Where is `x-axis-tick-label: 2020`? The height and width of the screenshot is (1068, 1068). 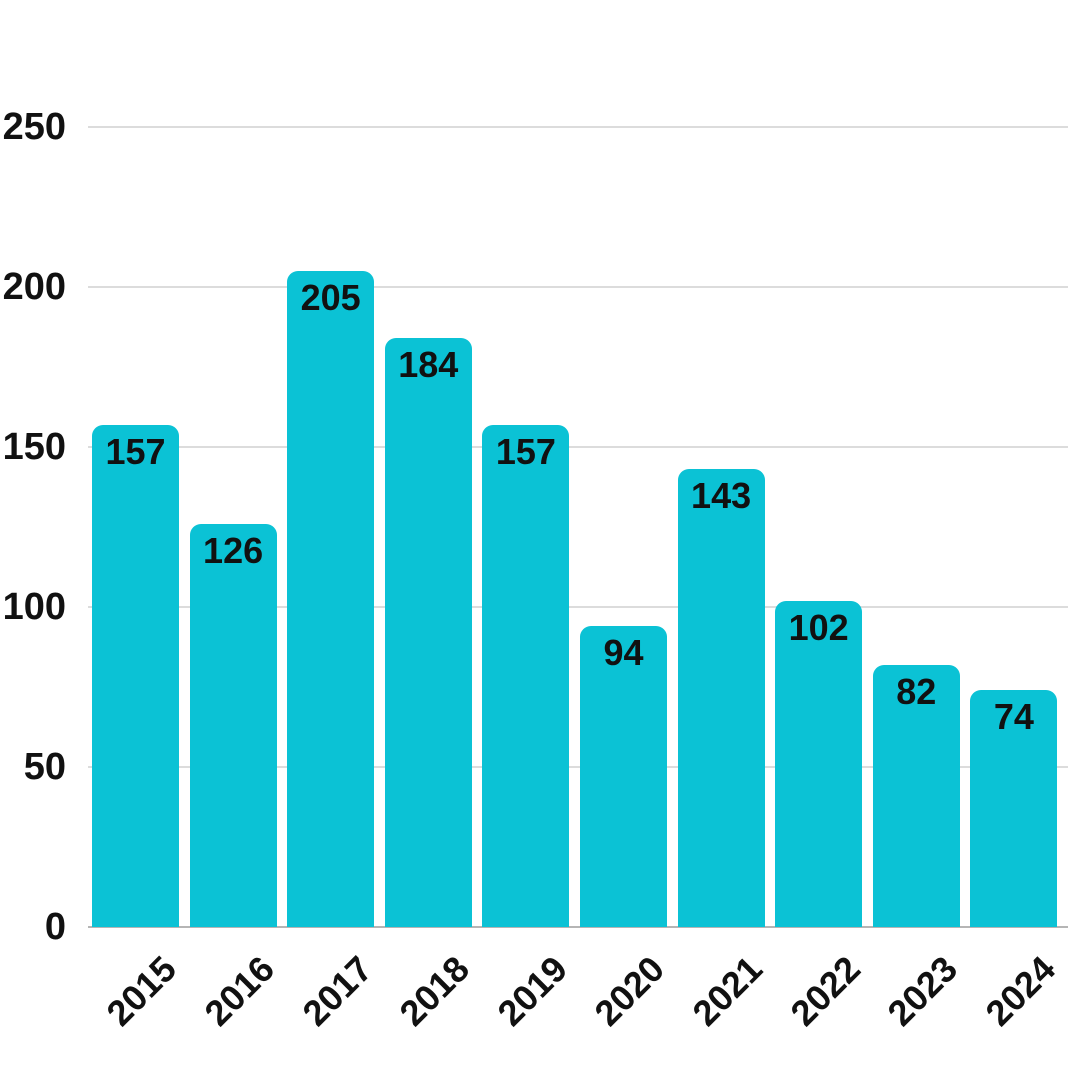 x-axis-tick-label: 2020 is located at coordinates (629, 991).